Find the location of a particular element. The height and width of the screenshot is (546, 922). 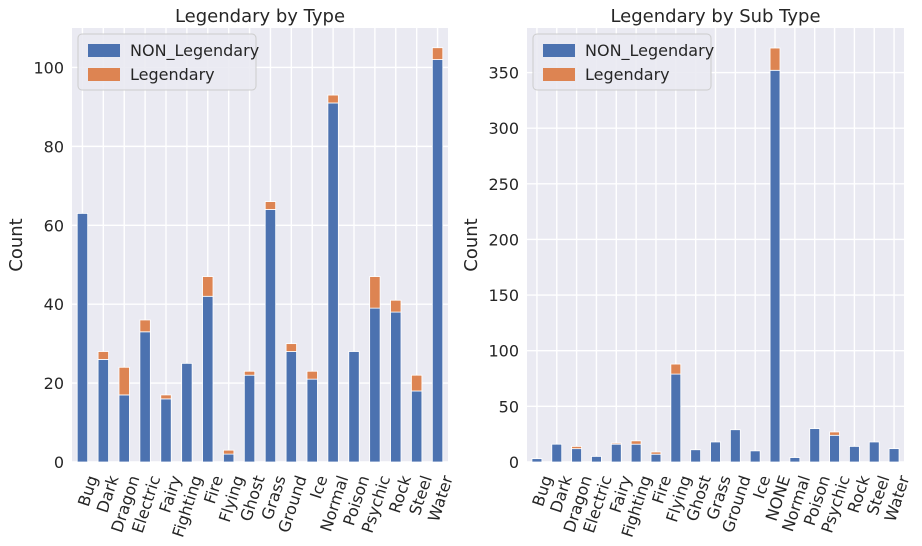

y-tick-label: 200 is located at coordinates (503, 239).